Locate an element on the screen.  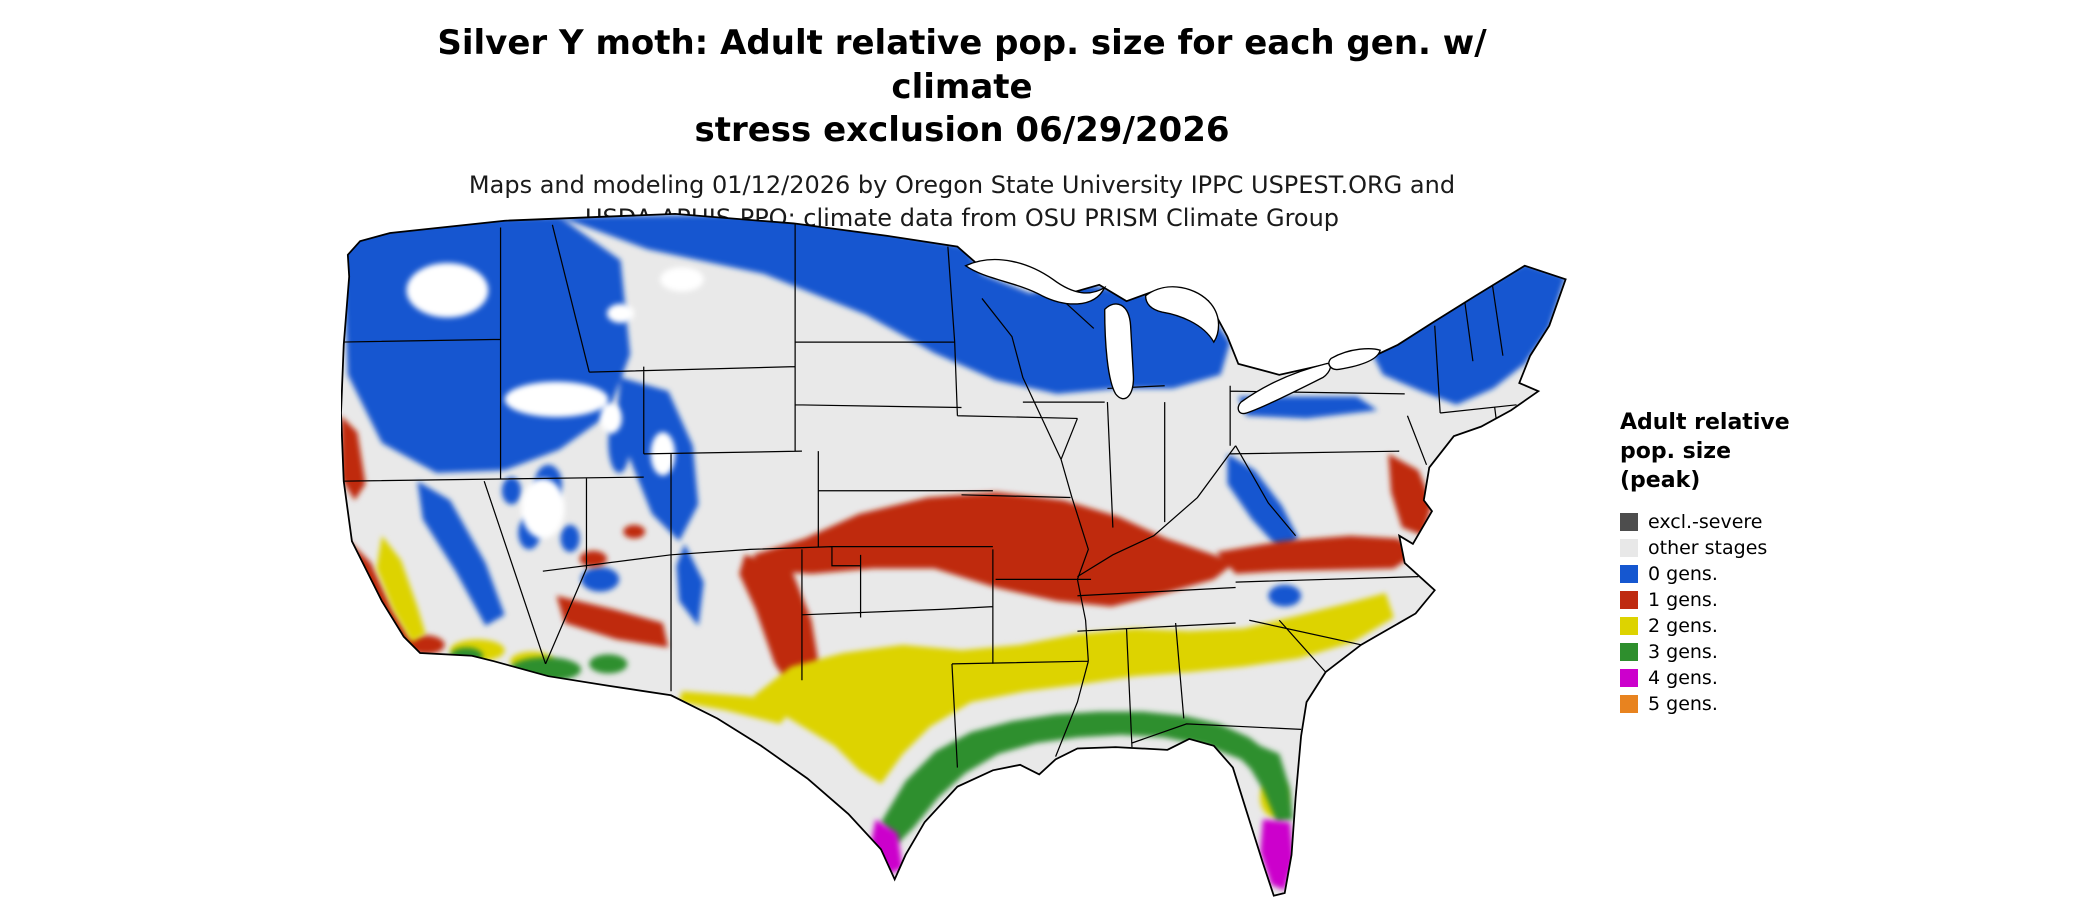
legend-item: 4 gens. is located at coordinates (1755, 678).